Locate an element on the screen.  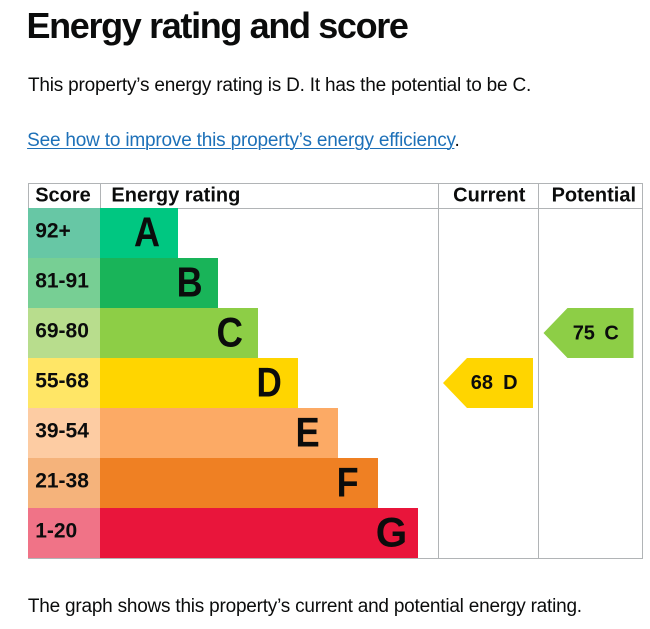
svg-text: 55-68 is located at coordinates (62, 380).